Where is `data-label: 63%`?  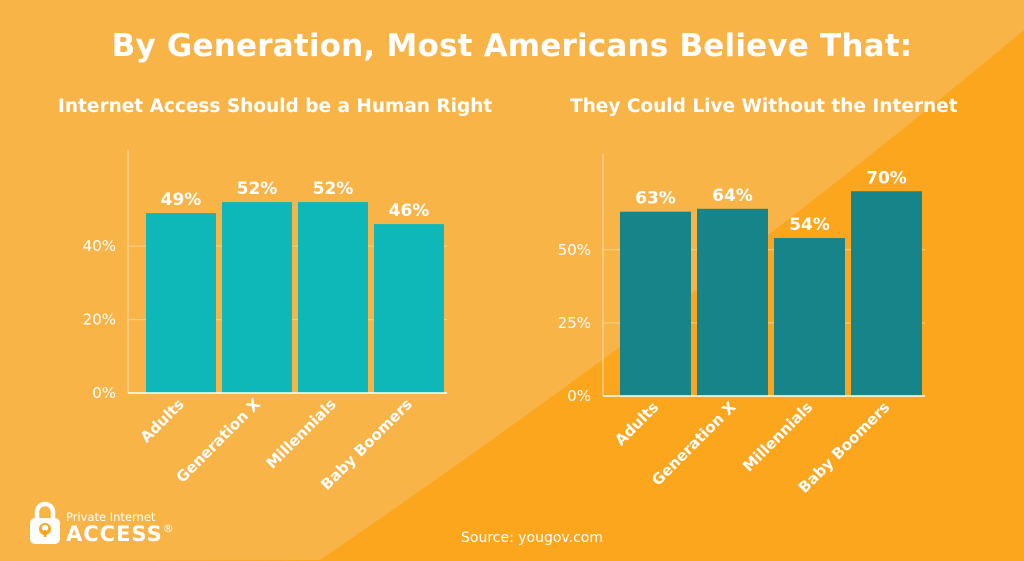
data-label: 63% is located at coordinates (655, 199).